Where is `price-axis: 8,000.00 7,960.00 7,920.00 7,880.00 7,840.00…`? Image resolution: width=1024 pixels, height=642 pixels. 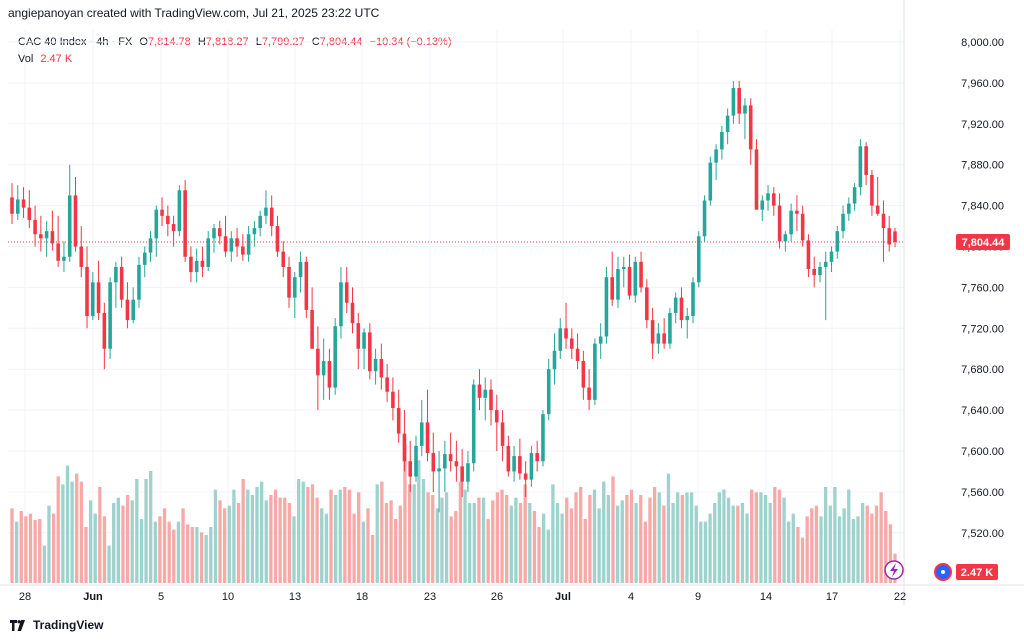 price-axis: 8,000.00 7,960.00 7,920.00 7,880.00 7,840.00… is located at coordinates (982, 288).